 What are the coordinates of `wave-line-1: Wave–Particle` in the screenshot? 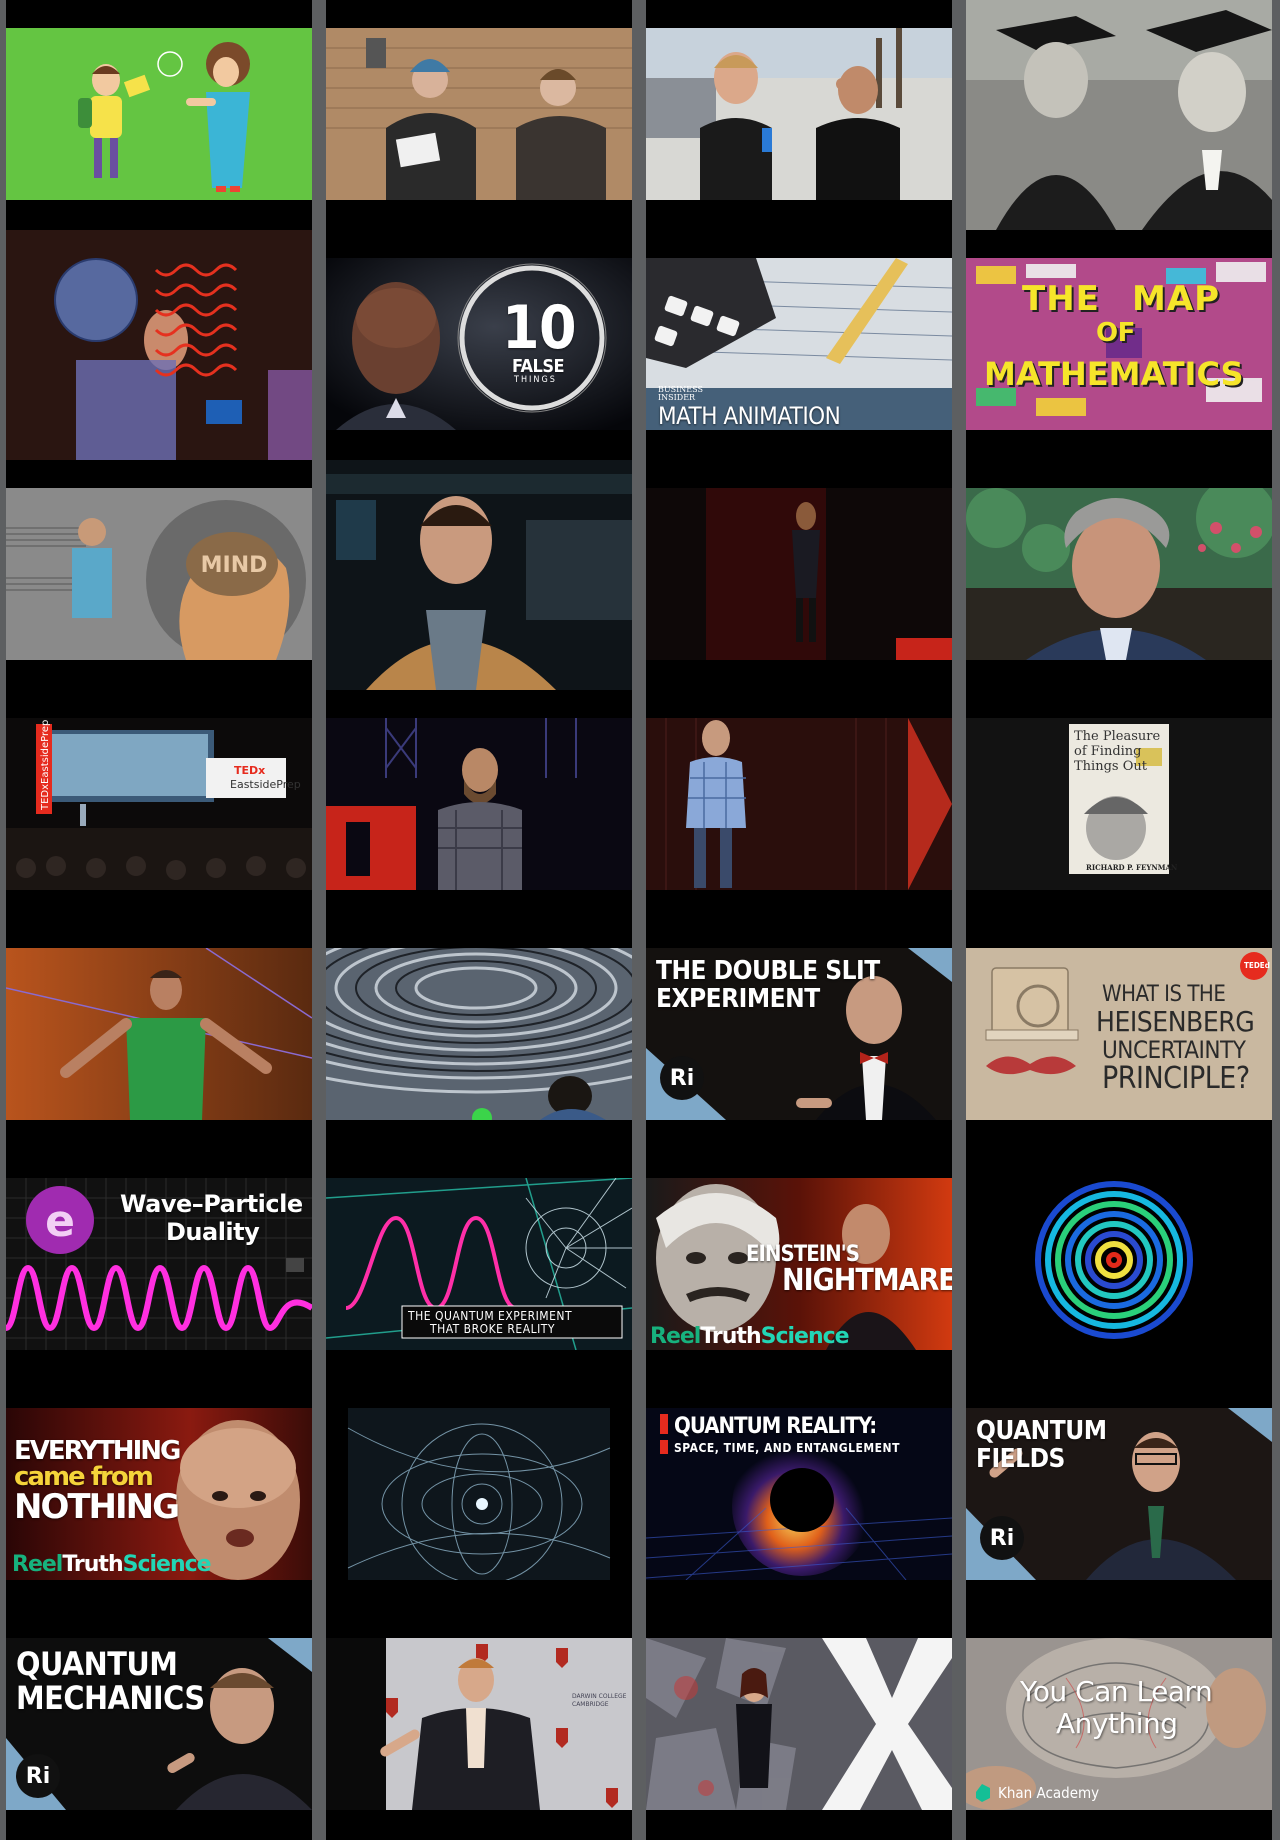 It's located at (211, 1204).